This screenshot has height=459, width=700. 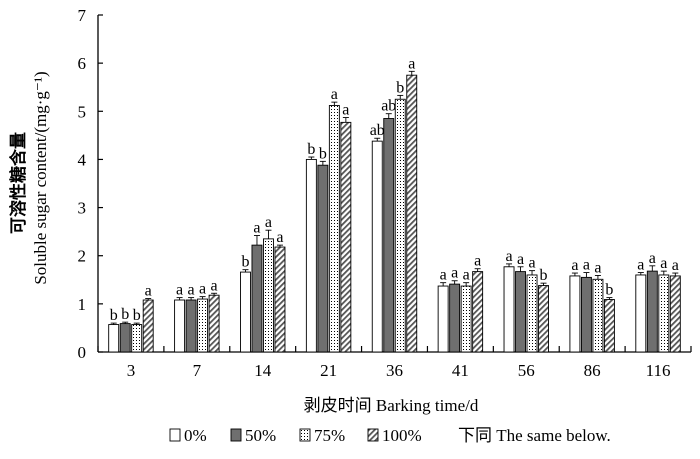 What do you see at coordinates (394, 370) in the screenshot?
I see `x-tick-label: 36` at bounding box center [394, 370].